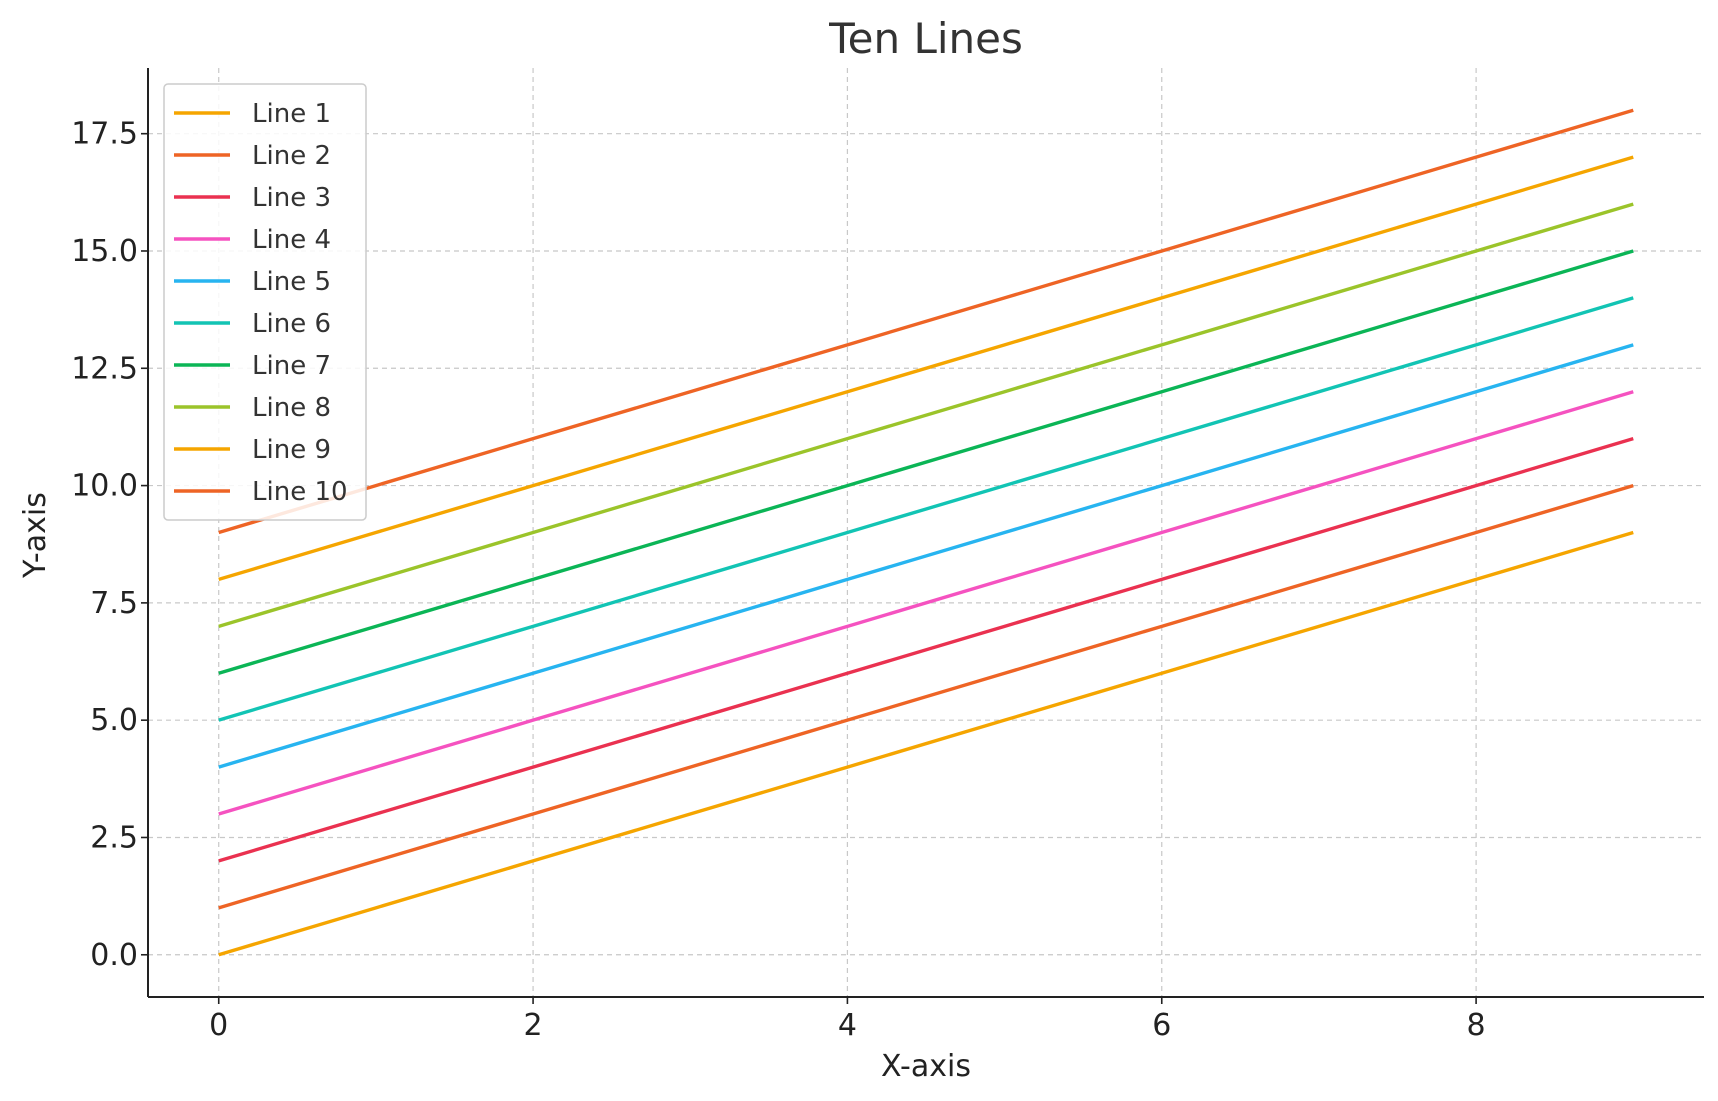 The height and width of the screenshot is (1101, 1718). Describe the element at coordinates (114, 837) in the screenshot. I see `y-tick-label: 2.5` at that location.